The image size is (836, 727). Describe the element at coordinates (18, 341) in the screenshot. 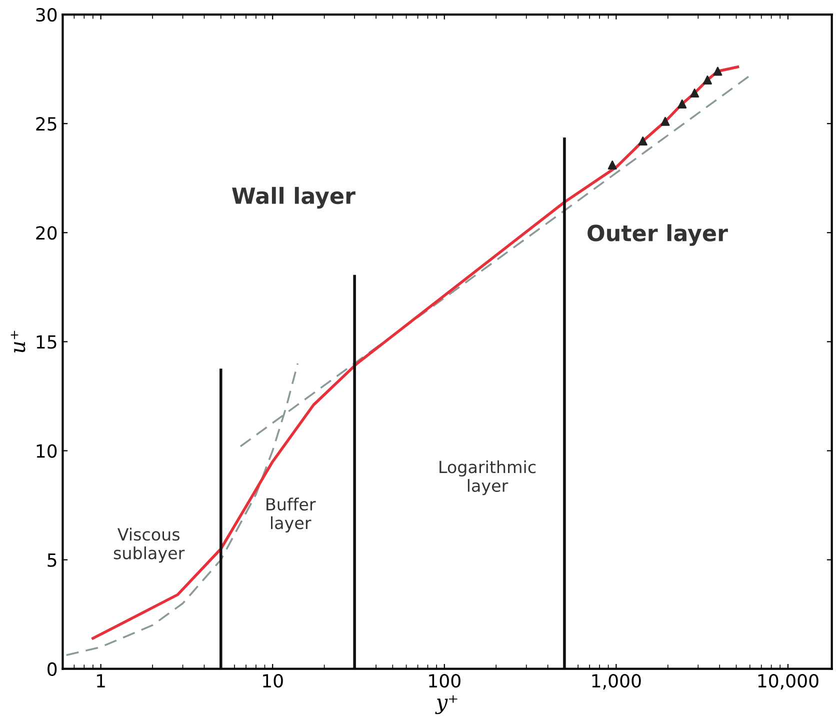

I see `y-axis-title: u⁺` at that location.